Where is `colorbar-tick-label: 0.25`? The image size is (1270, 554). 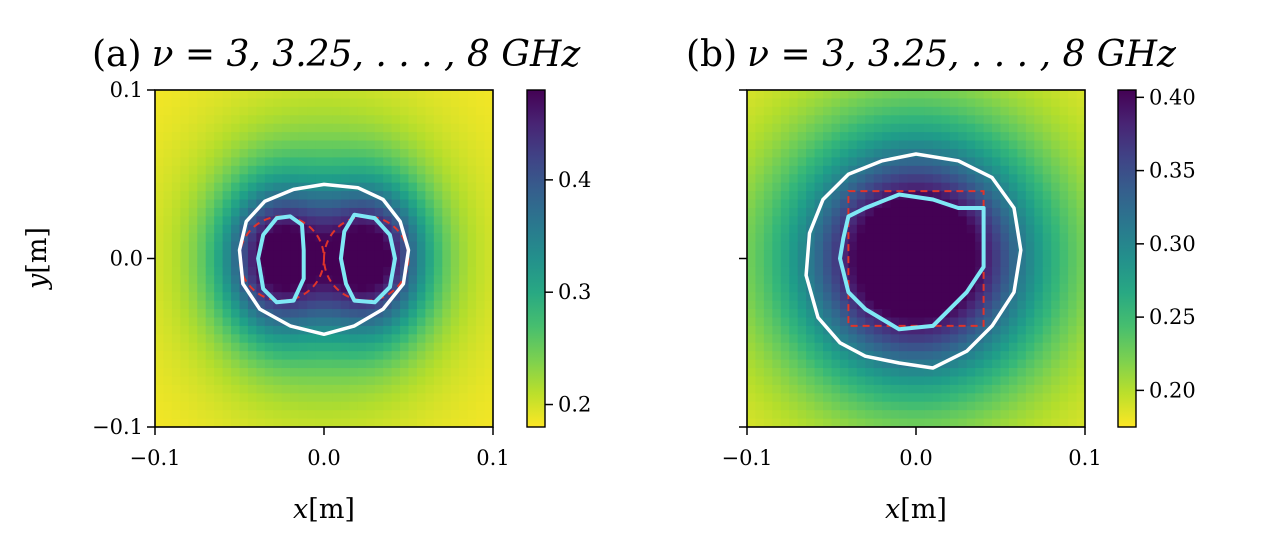
colorbar-tick-label: 0.25 is located at coordinates (1172, 317).